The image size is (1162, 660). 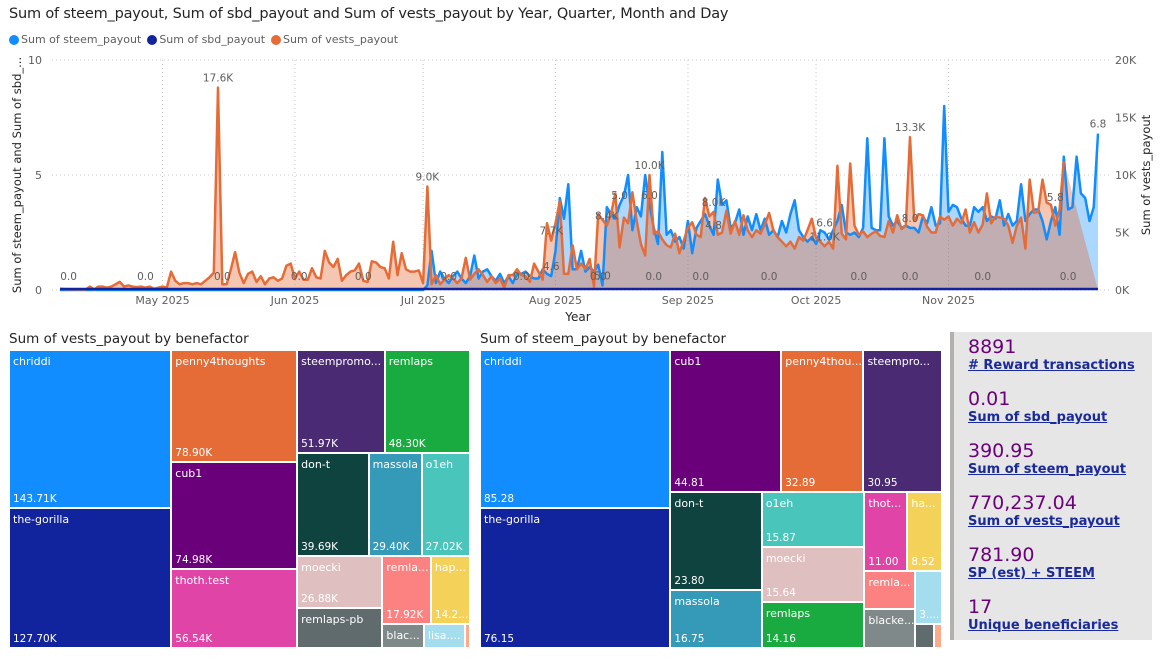 What do you see at coordinates (341, 401) in the screenshot?
I see `treemap-cell-steempromoter: steempromo... 51.97K` at bounding box center [341, 401].